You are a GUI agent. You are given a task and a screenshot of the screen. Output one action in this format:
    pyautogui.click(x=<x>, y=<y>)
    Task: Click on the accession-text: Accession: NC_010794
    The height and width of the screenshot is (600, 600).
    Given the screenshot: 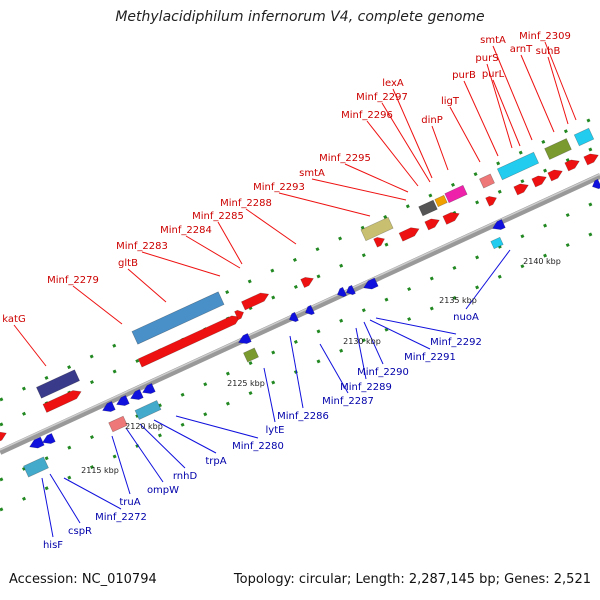 What is the action you would take?
    pyautogui.click(x=83, y=579)
    